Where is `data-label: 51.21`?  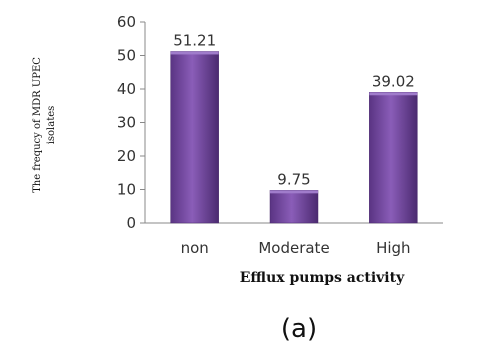
data-label: 51.21 is located at coordinates (194, 40).